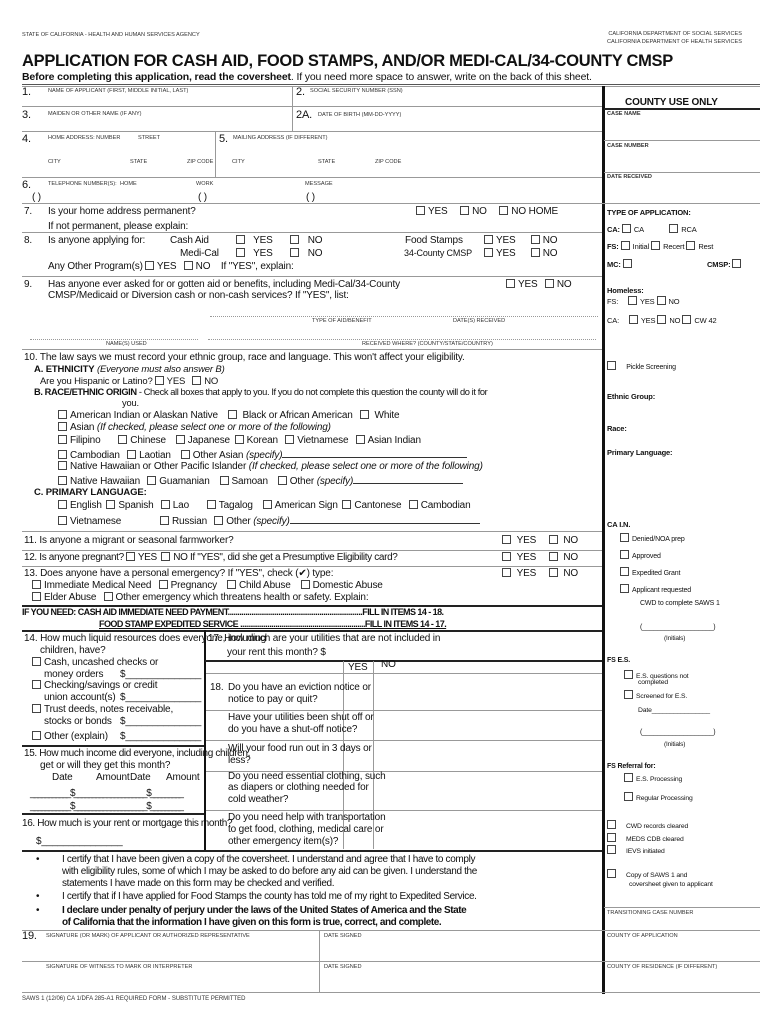 The height and width of the screenshot is (1024, 770). Describe the element at coordinates (240, 239) in the screenshot. I see `cash-yes-checkbox` at that location.